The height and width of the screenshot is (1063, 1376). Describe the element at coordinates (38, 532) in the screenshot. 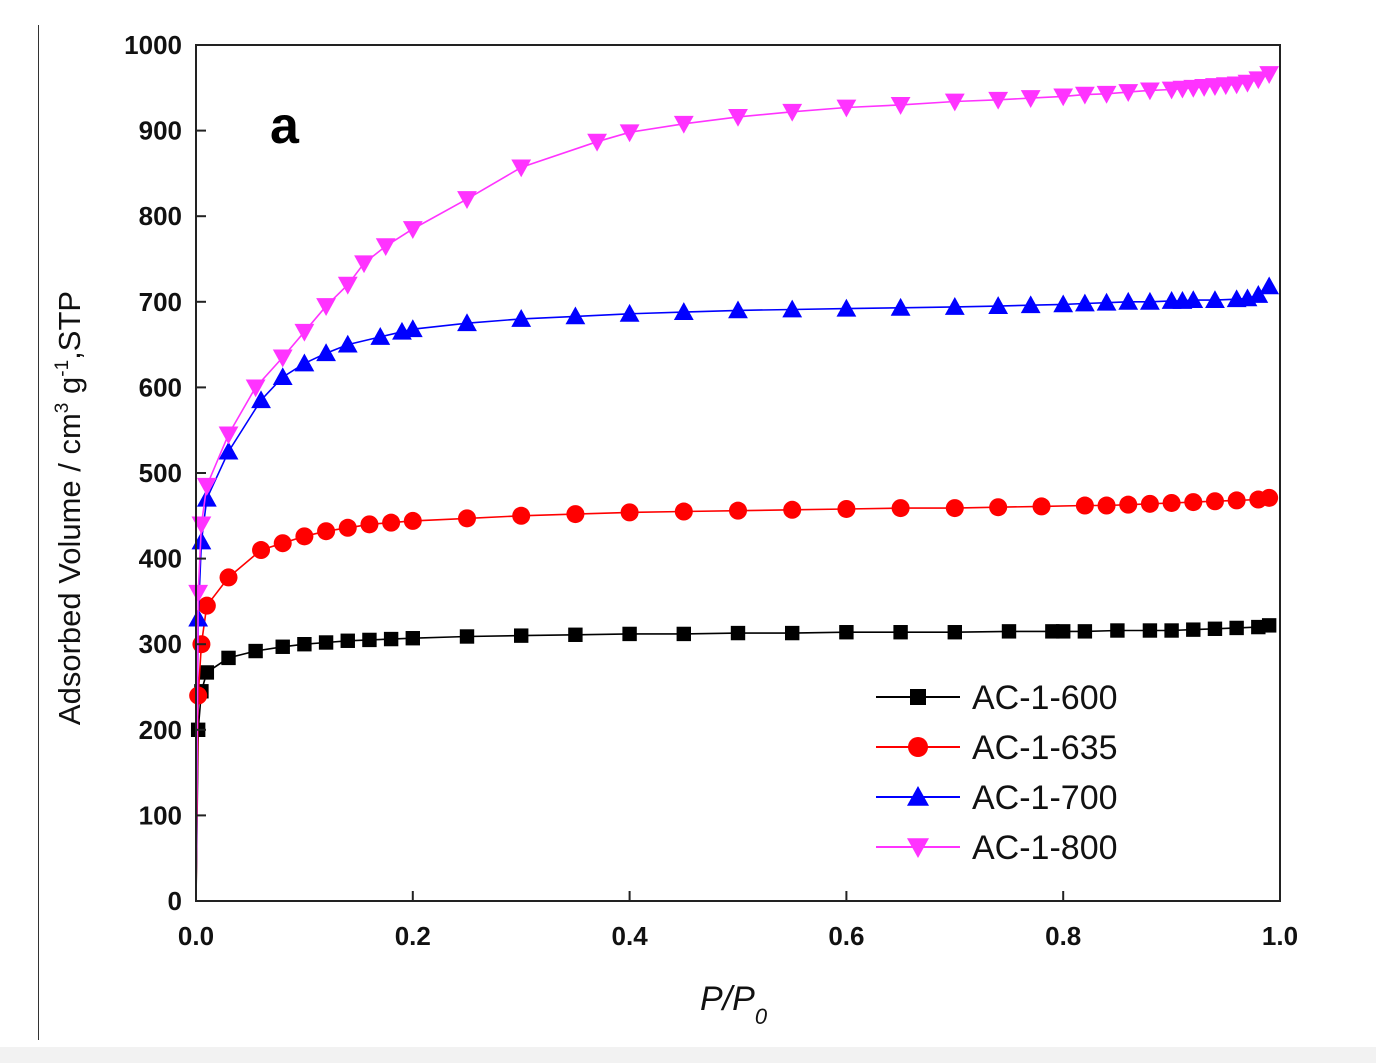

I see `left-border-rule` at that location.